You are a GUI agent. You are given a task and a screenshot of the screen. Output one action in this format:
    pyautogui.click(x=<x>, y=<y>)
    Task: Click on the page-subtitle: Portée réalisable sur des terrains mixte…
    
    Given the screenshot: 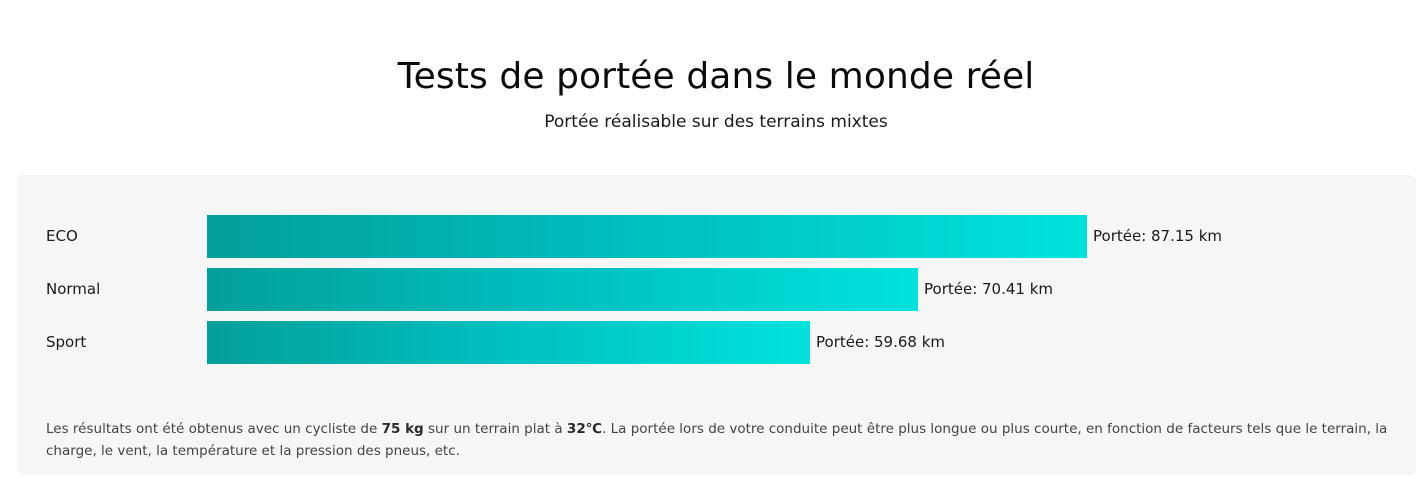 What is the action you would take?
    pyautogui.click(x=716, y=122)
    